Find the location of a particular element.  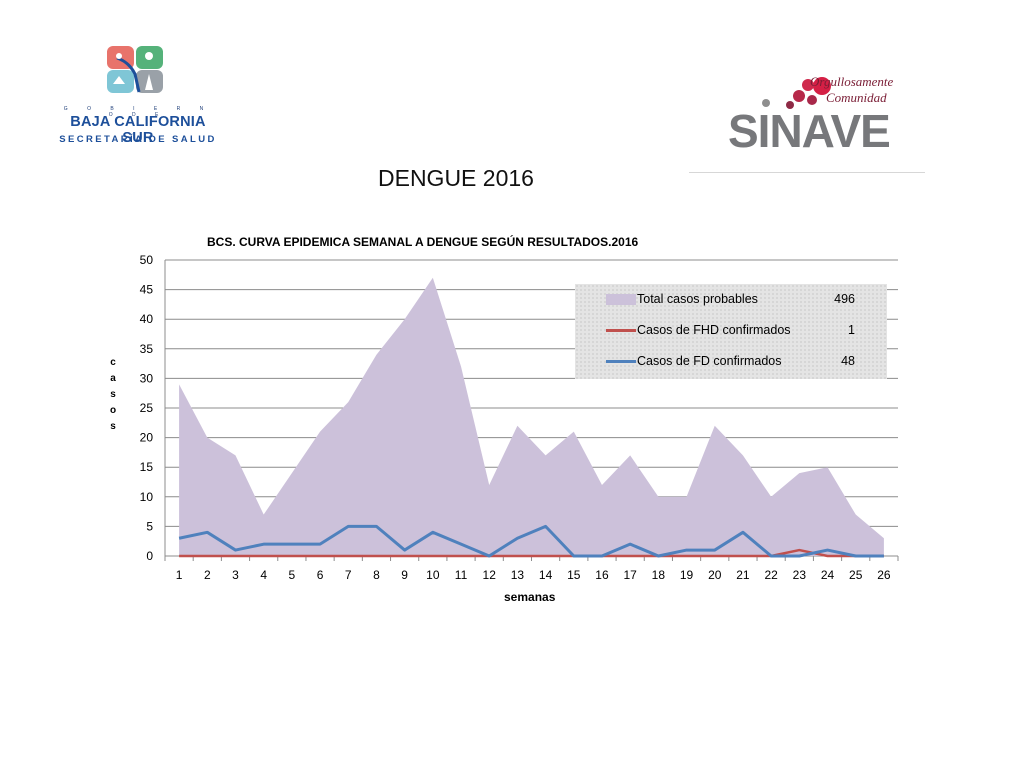

y-tick-label: 25 is located at coordinates (147, 408).